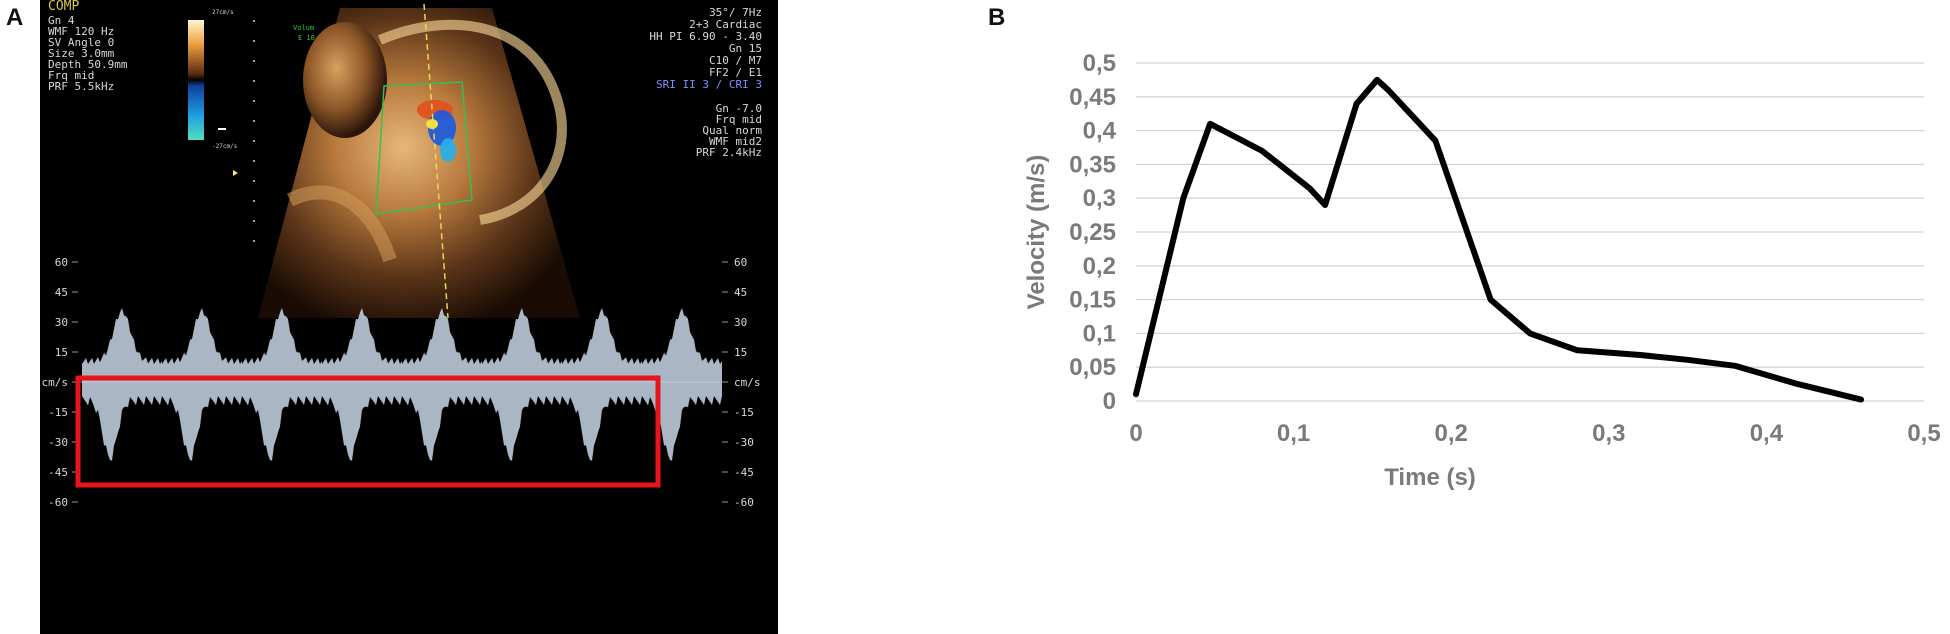 Image resolution: width=1950 pixels, height=634 pixels. Describe the element at coordinates (705, 36) in the screenshot. I see `us-setting-right-2: HH PI 6.90 - 3.40` at that location.